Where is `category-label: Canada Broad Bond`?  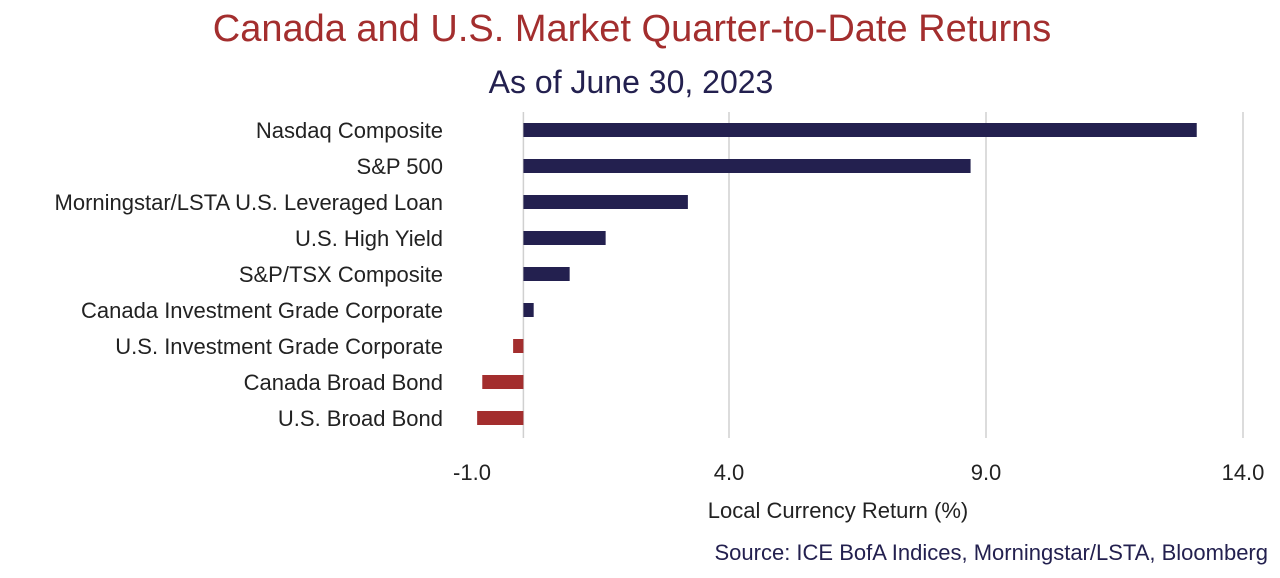
category-label: Canada Broad Bond is located at coordinates (343, 382).